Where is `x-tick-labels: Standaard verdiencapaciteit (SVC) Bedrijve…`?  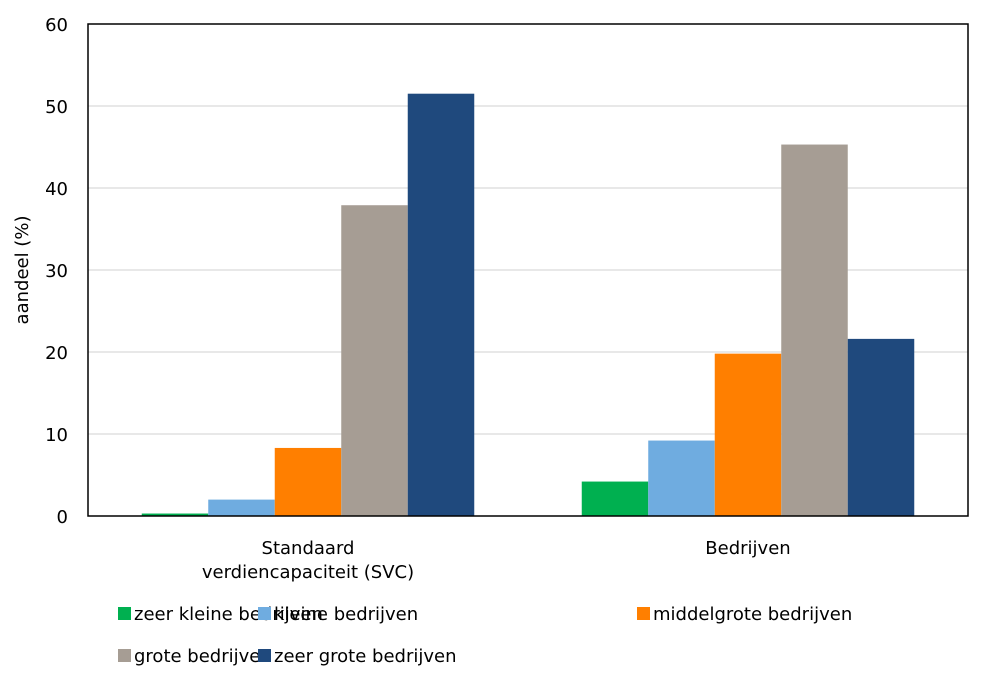
x-tick-labels: Standaard verdiencapaciteit (SVC) Bedrijve… is located at coordinates (496, 560).